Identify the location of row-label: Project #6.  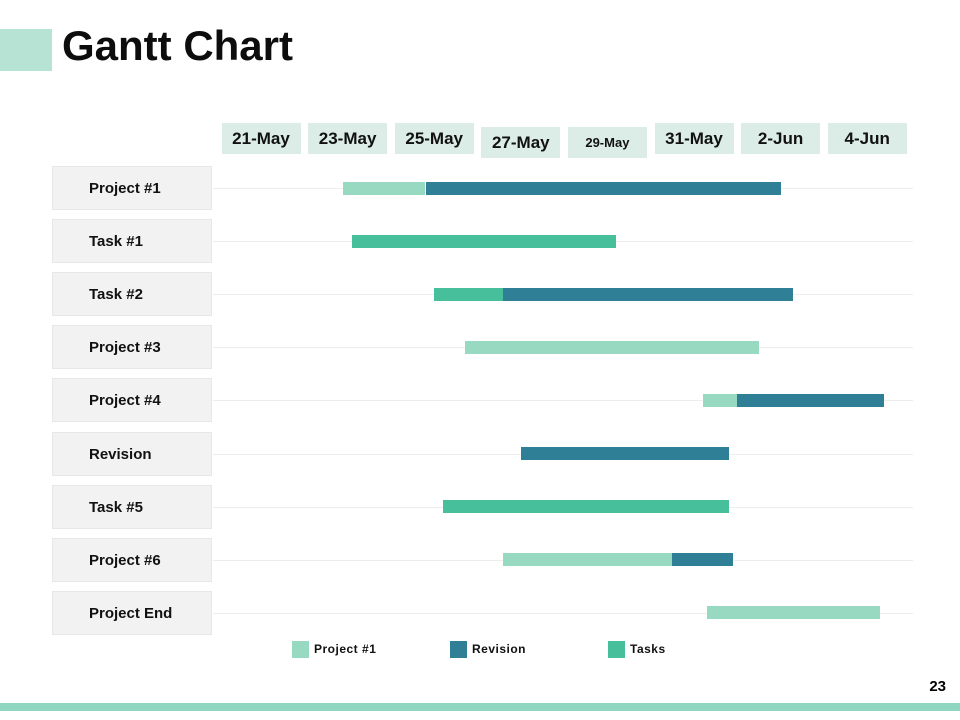
(132, 560).